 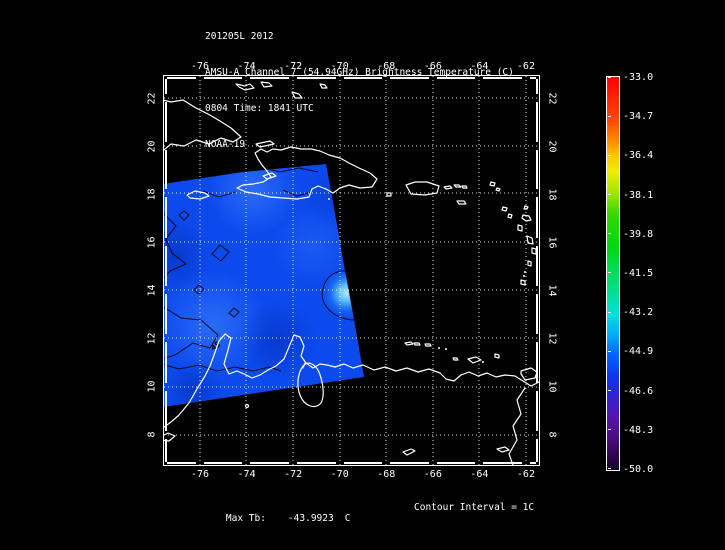 What do you see at coordinates (152, 266) in the screenshot?
I see `lat-axis-left: 22 20 18 16 14 12 10 8` at bounding box center [152, 266].